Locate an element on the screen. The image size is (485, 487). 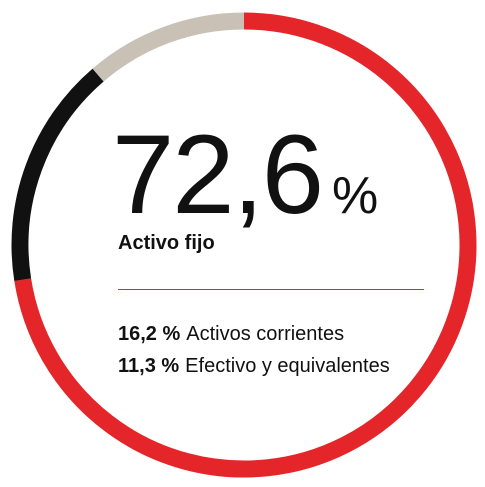
legend-item: 11,3 % Efectivo y equivalentes is located at coordinates (254, 366).